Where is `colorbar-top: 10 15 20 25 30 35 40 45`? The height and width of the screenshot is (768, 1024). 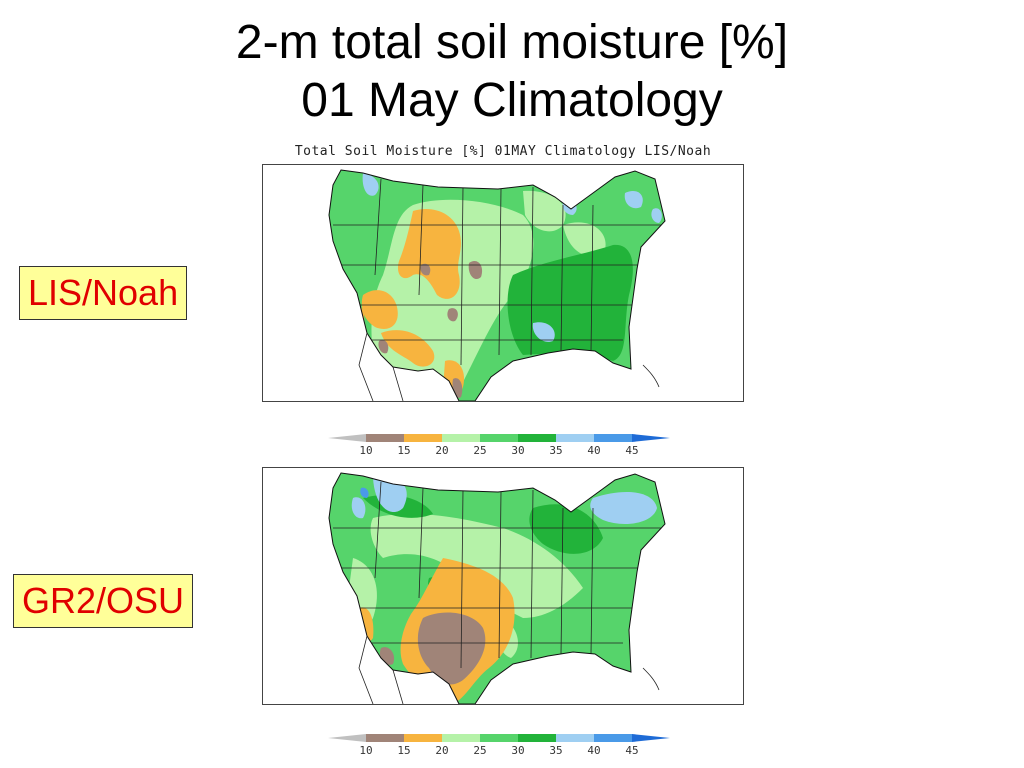
colorbar-top: 10 15 20 25 30 35 40 45 is located at coordinates (499, 445).